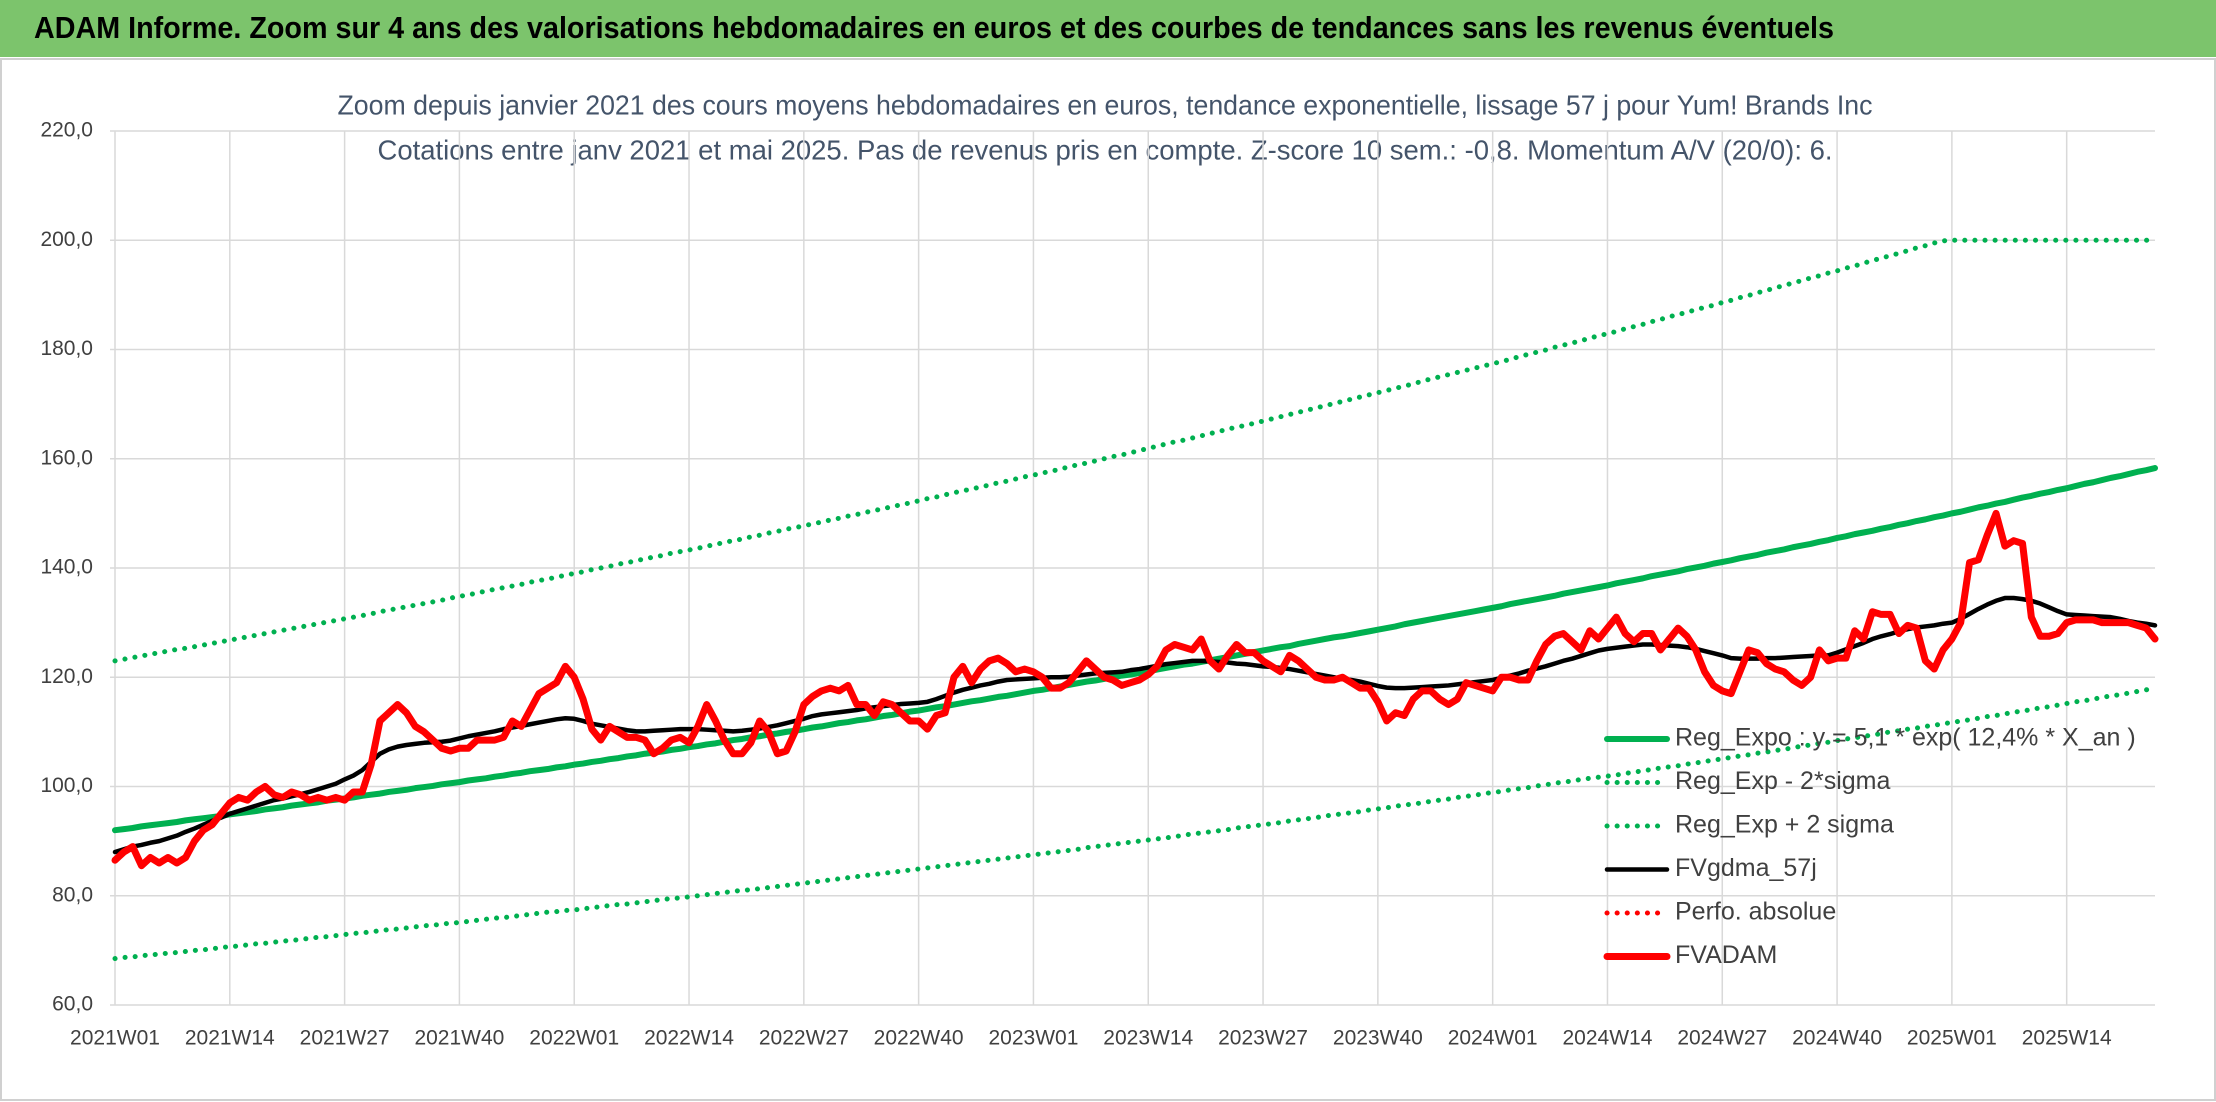 This screenshot has height=1102, width=2216. What do you see at coordinates (115, 1038) in the screenshot?
I see `x-tick-label: 2021W01` at bounding box center [115, 1038].